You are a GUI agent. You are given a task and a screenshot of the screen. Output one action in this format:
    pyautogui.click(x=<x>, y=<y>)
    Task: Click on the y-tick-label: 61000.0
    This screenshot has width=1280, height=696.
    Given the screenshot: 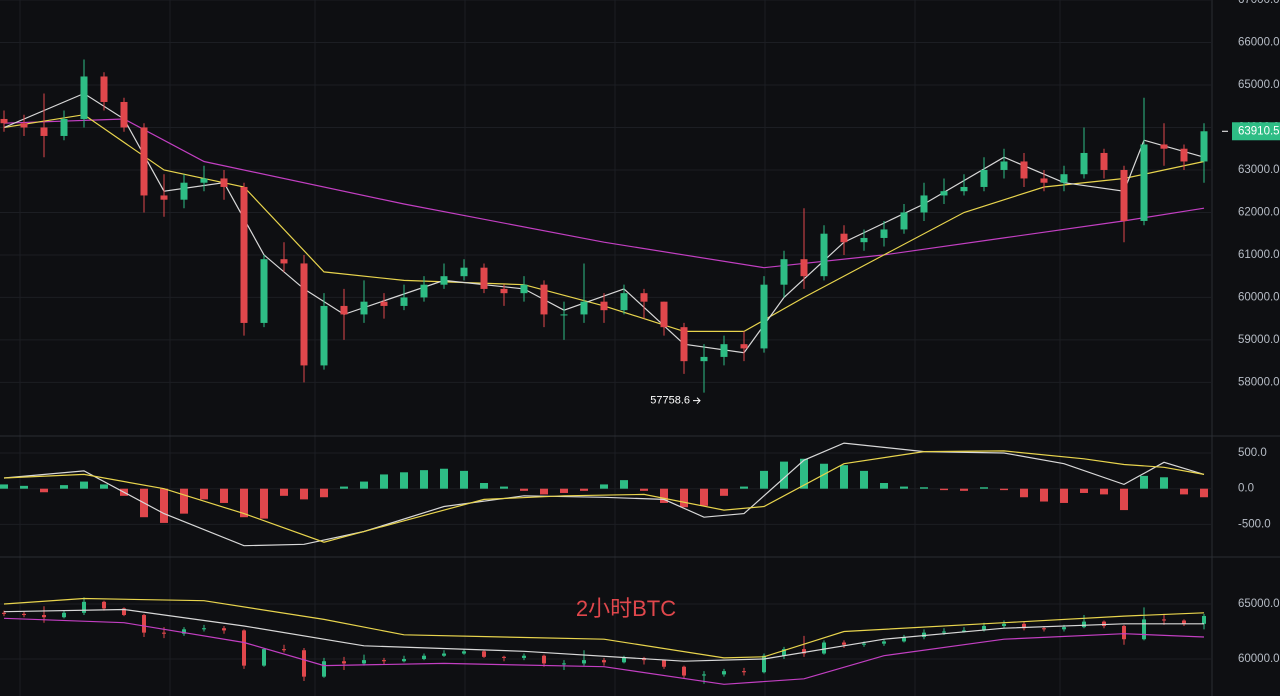 What is the action you would take?
    pyautogui.click(x=1259, y=255)
    